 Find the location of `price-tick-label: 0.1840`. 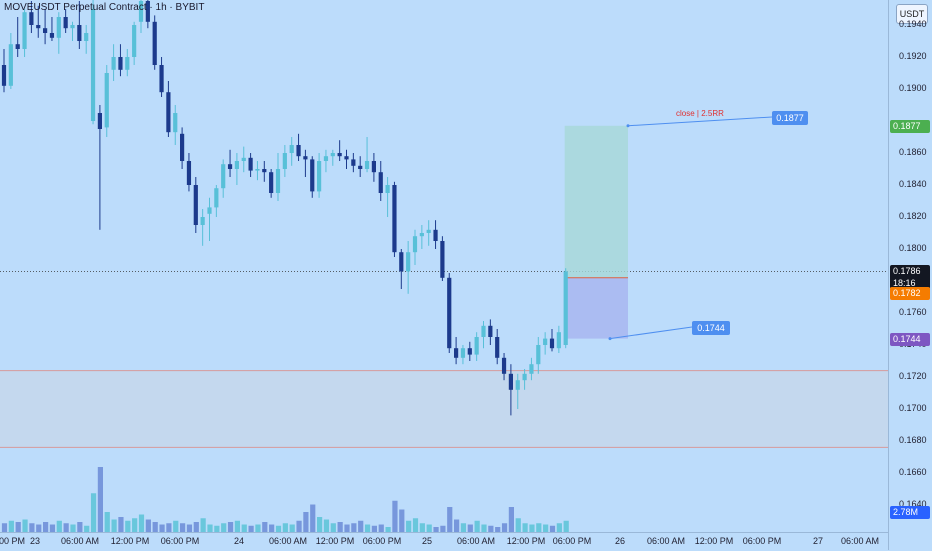

price-tick-label: 0.1840 is located at coordinates (913, 184).